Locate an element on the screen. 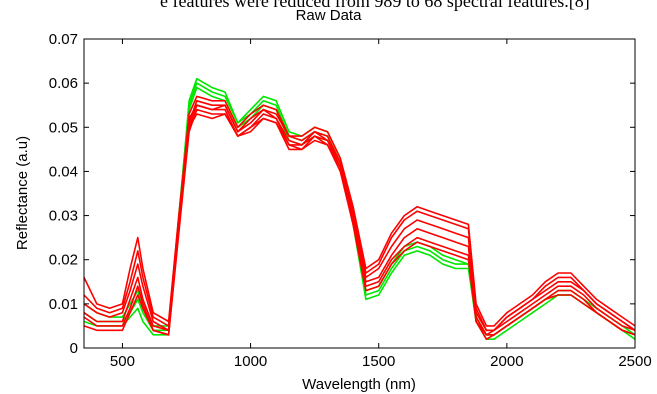 Image resolution: width=657 pixels, height=394 pixels. y-tick-label: 0.07 is located at coordinates (63, 39).